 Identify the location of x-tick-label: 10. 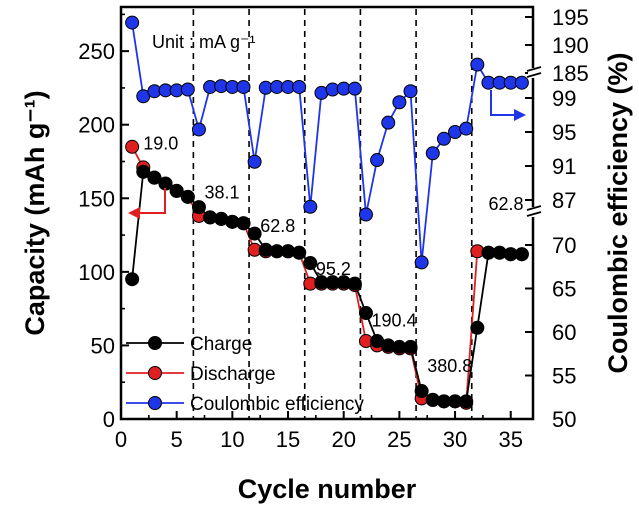
(232, 439).